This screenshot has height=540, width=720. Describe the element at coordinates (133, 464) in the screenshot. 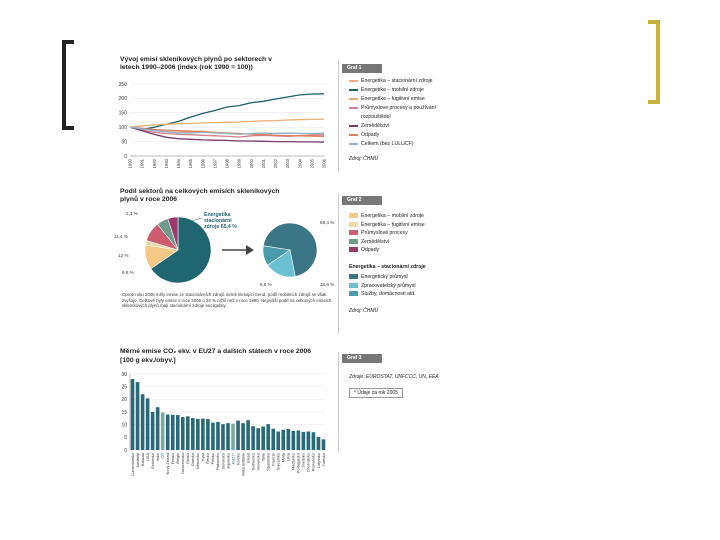

I see `graf3-category-label: Lucembursko` at that location.